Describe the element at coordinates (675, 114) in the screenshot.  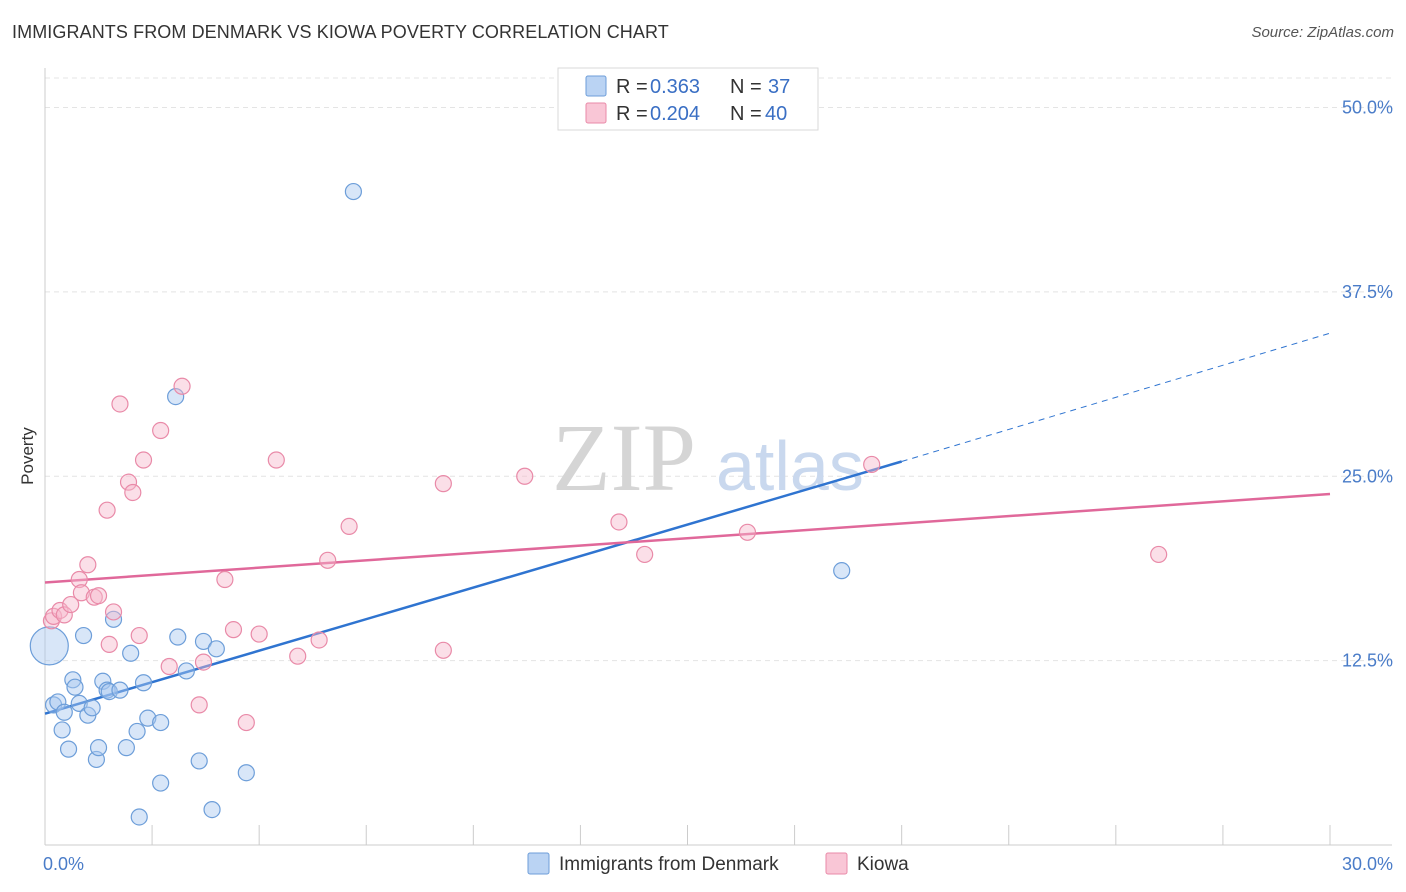
I see `legend-r-value-pink: 0.204` at that location.